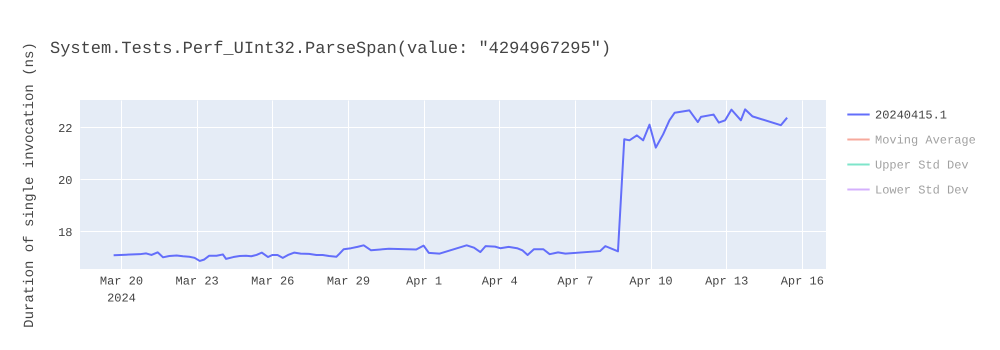  Describe the element at coordinates (802, 281) in the screenshot. I see `x-tick-label: Apr 16` at that location.